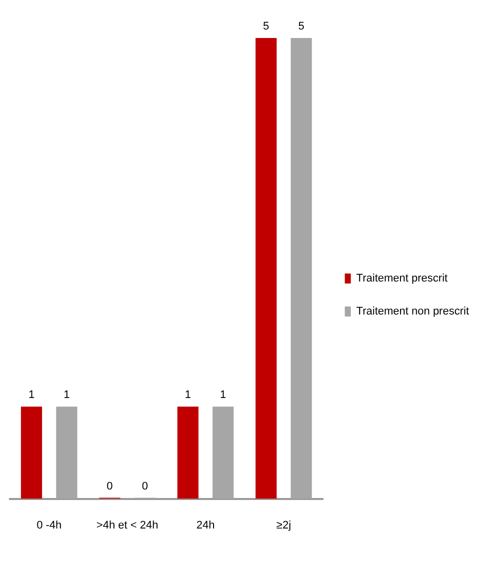  I want to click on x-tick-label: 0 -4h, so click(49, 525).